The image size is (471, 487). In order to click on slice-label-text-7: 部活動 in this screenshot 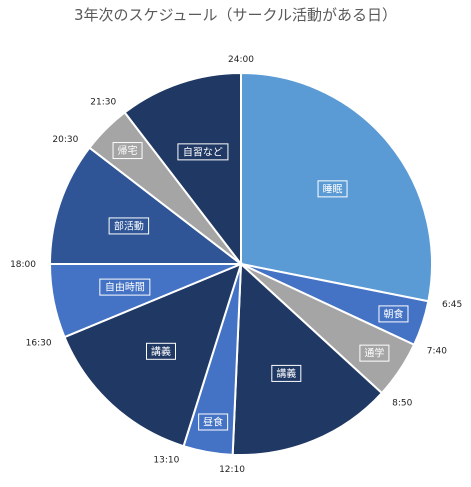, I will do `click(129, 225)`.